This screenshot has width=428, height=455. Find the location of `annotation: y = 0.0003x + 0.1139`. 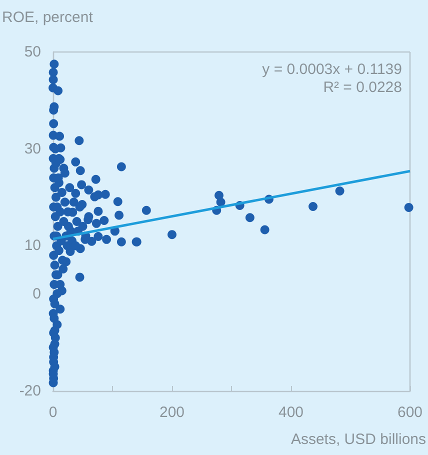

annotation: y = 0.0003x + 0.1139 is located at coordinates (332, 69).